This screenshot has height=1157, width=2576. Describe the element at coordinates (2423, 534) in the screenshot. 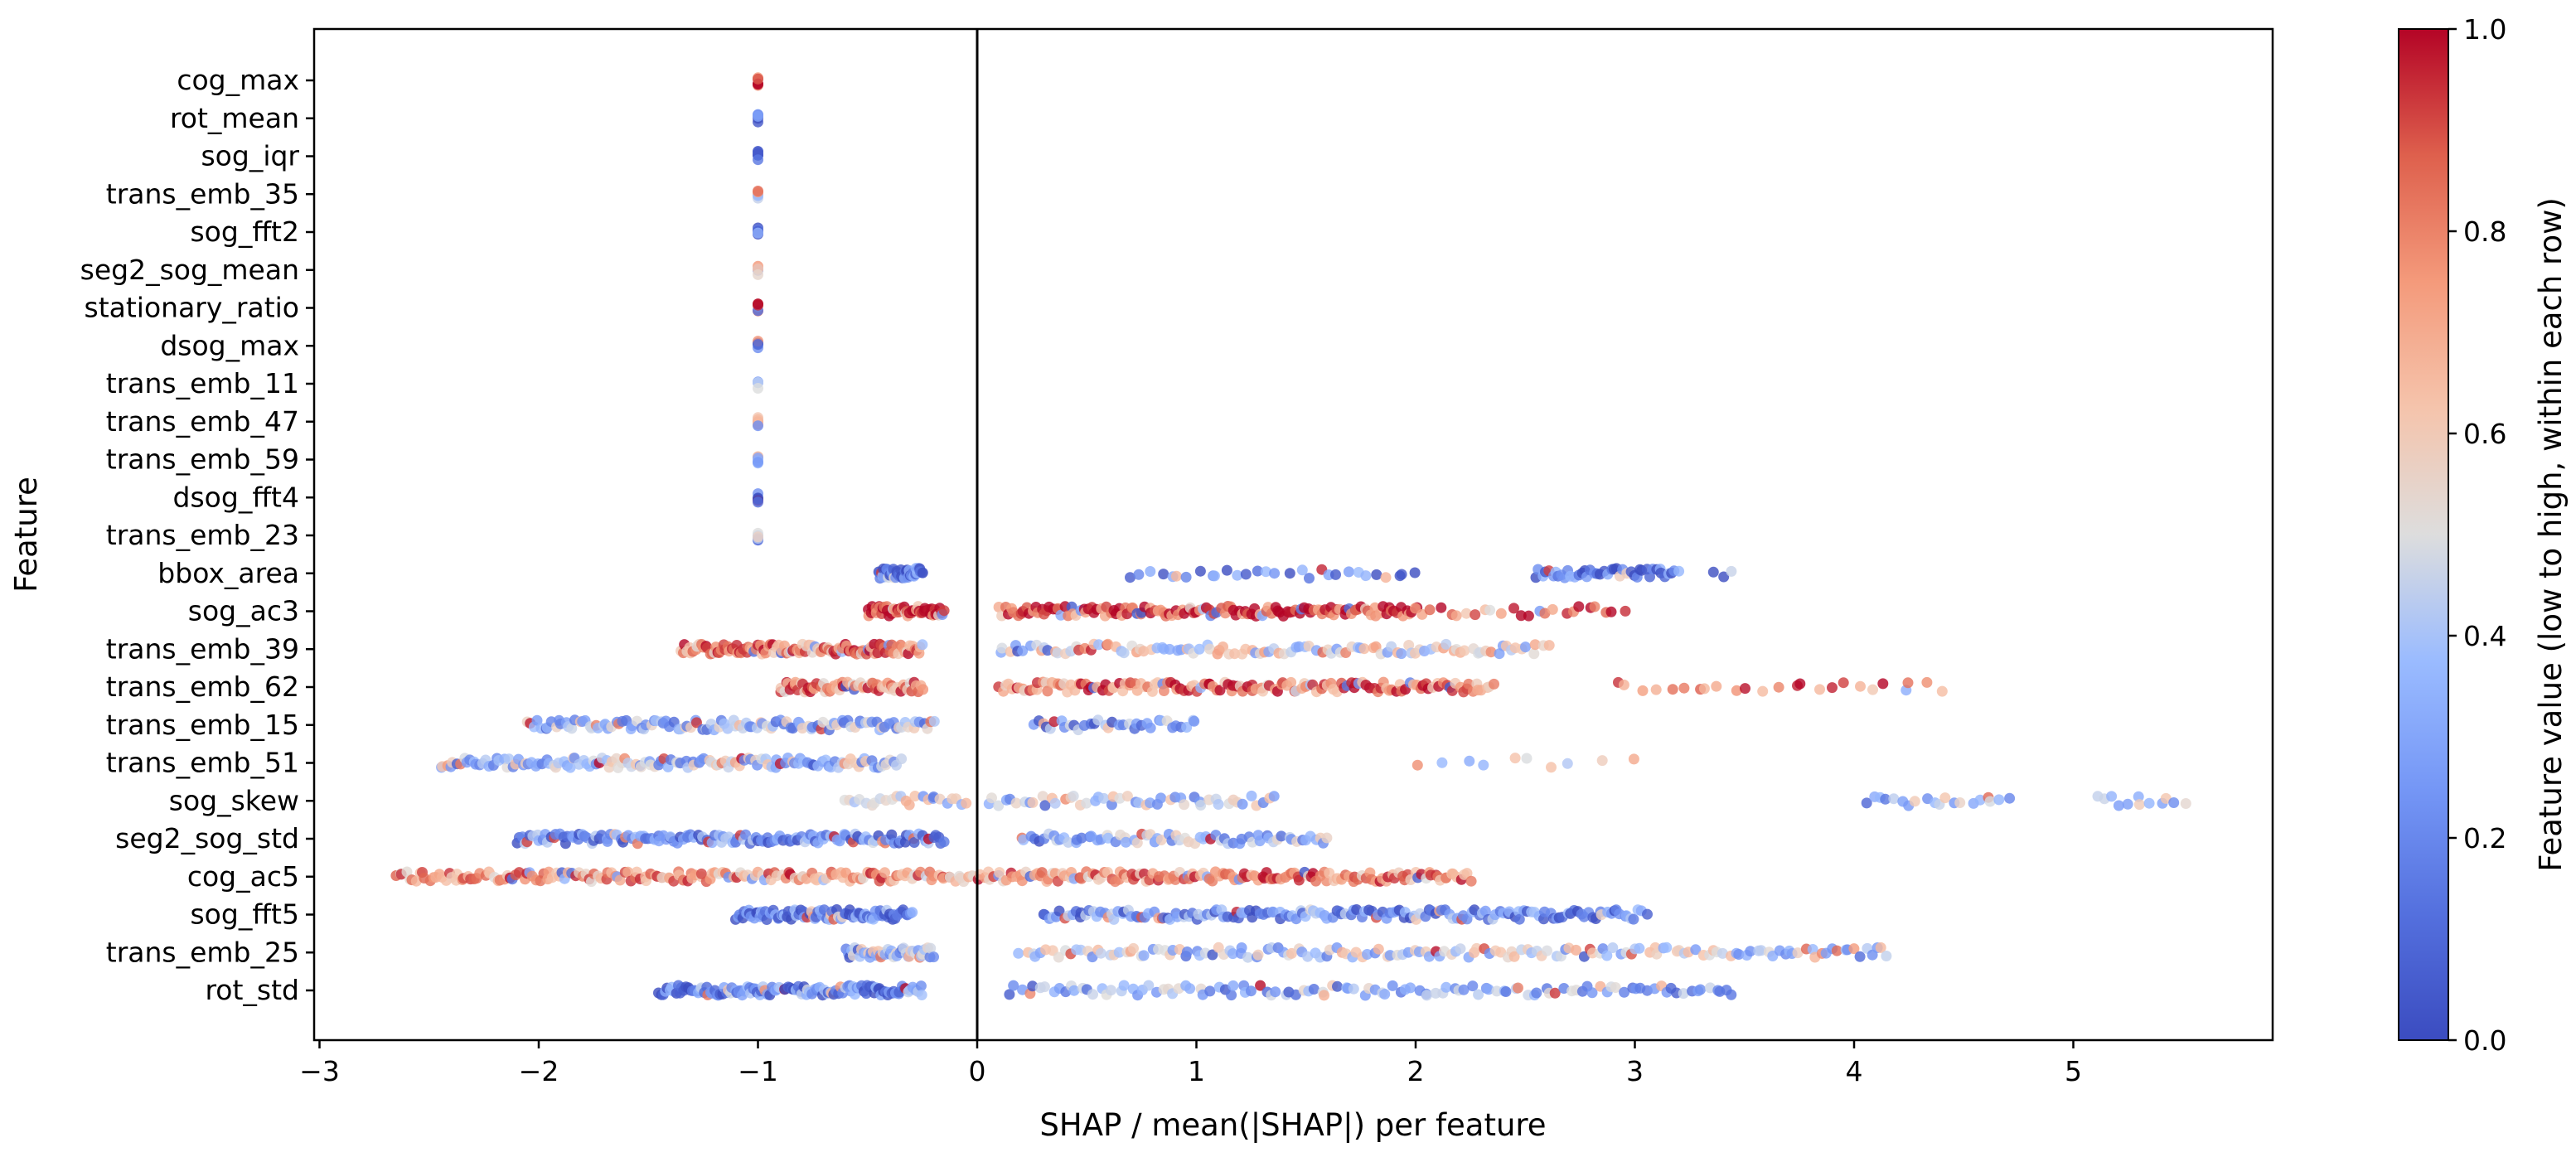

I see `colorbar` at that location.